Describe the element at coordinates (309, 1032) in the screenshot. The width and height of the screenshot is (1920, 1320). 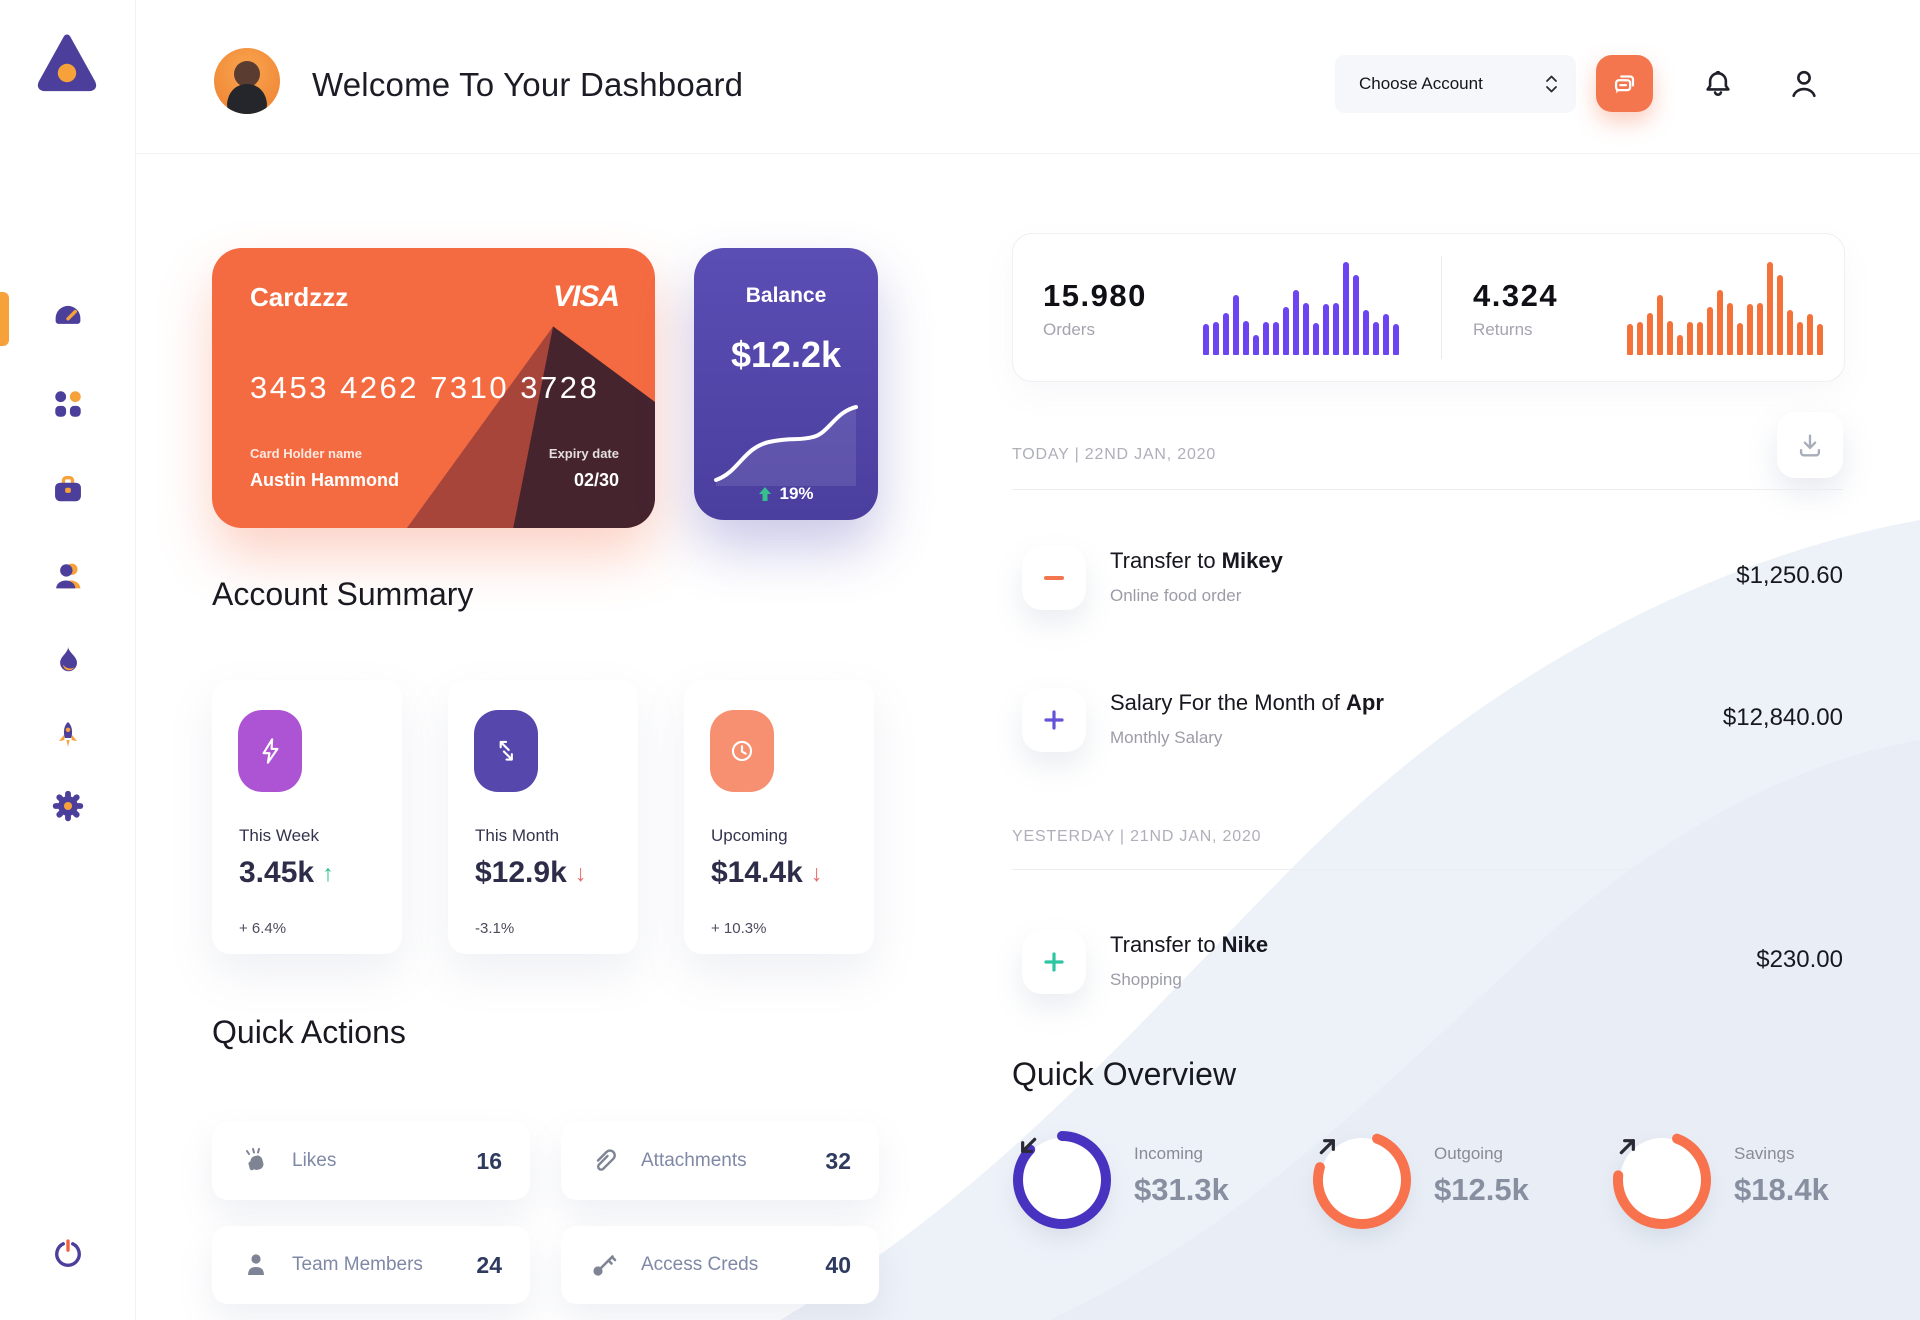
I see `quick-actions-title: Quick Actions` at that location.